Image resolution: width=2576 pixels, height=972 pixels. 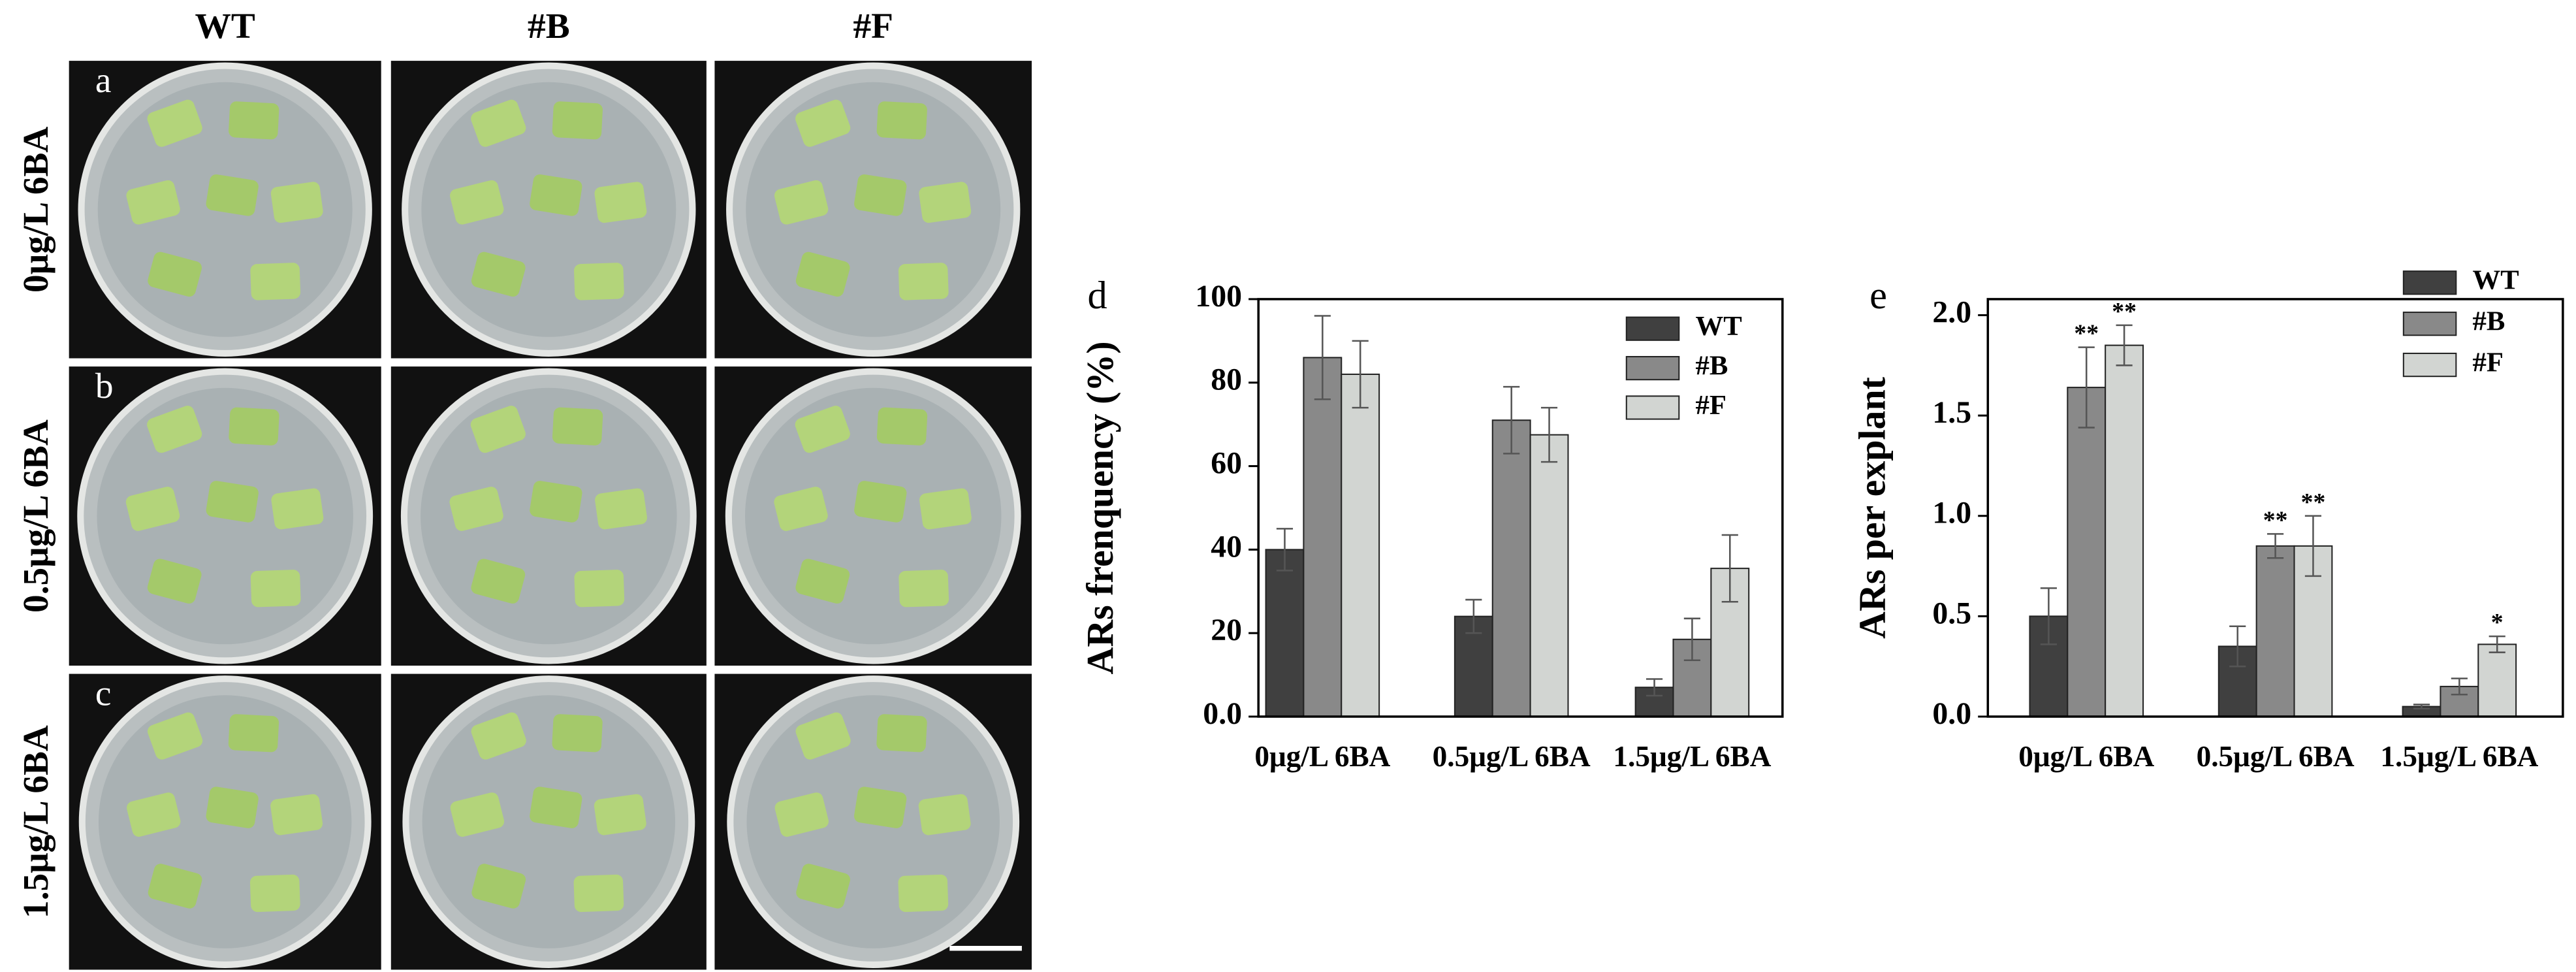 What do you see at coordinates (104, 386) in the screenshot?
I see `panel-letter: b` at bounding box center [104, 386].